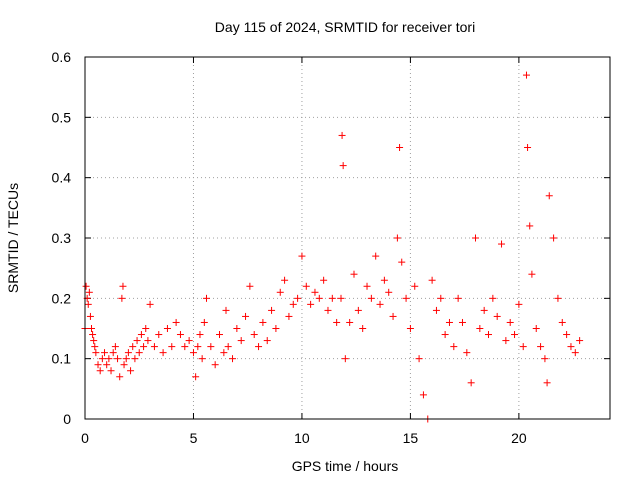 The height and width of the screenshot is (480, 640). Describe the element at coordinates (62, 57) in the screenshot. I see `y-tick-label: 0.6` at that location.